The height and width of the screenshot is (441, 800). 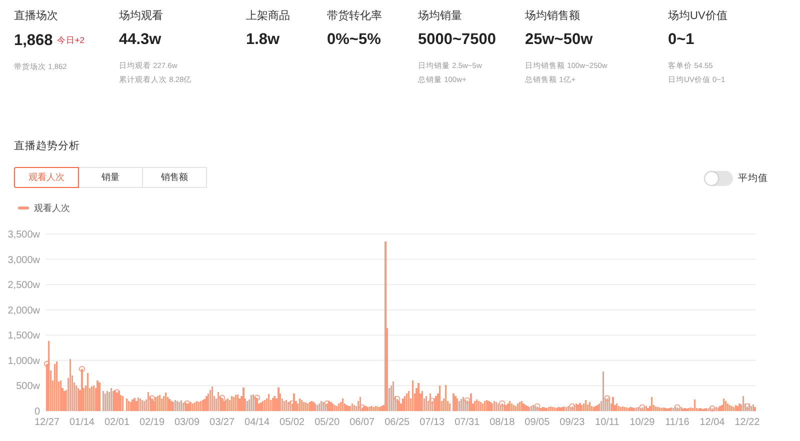 I want to click on y-tick-label: 2,500w, so click(x=24, y=286).